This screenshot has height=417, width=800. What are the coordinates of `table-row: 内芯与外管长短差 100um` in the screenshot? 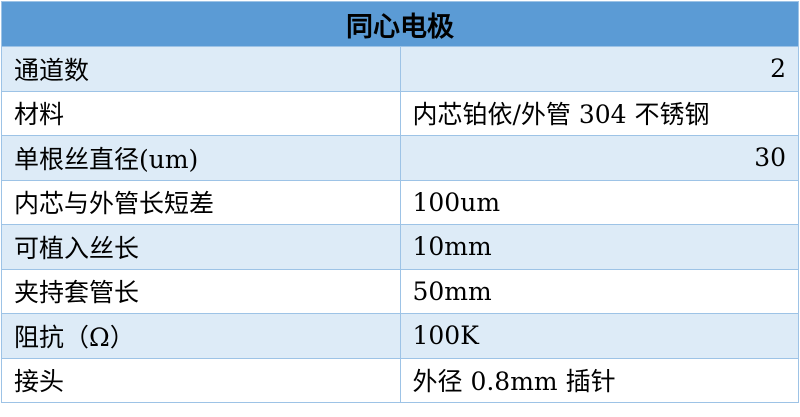 It's located at (400, 202).